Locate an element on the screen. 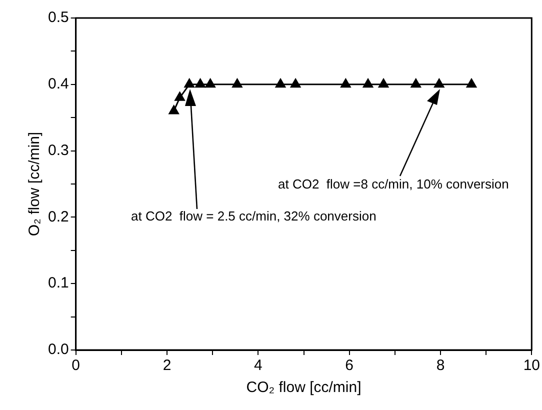  y-tick-label: 0.2 is located at coordinates (58, 217).